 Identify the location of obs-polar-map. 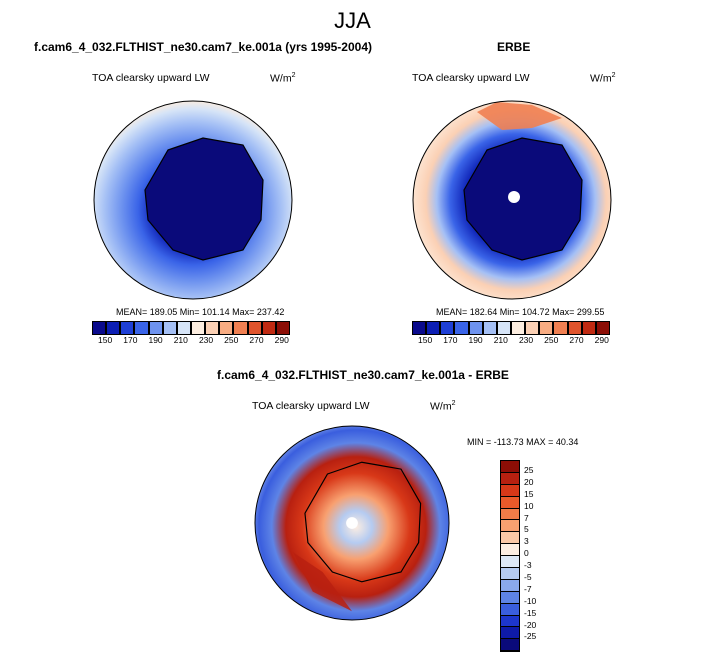
(512, 200).